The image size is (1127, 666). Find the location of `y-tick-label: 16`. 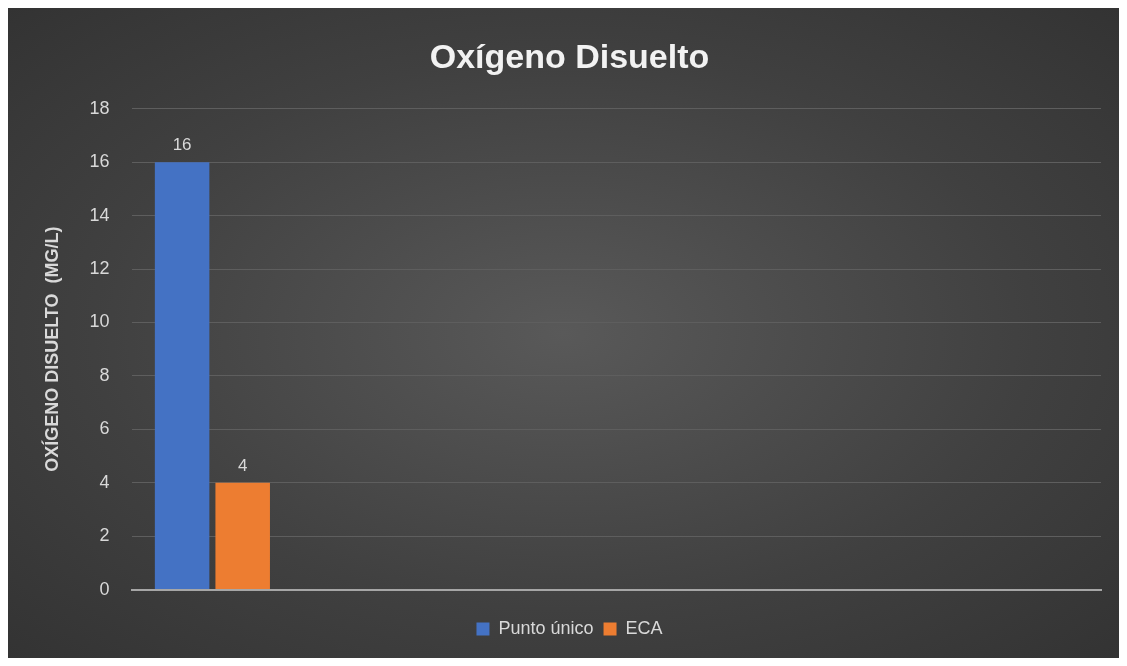

y-tick-label: 16 is located at coordinates (99, 161).